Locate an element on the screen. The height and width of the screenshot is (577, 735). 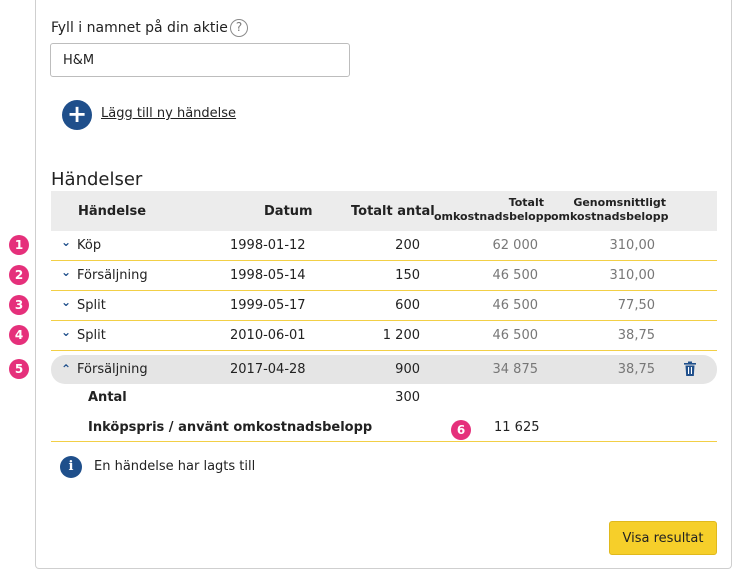
event-total-qty: 200 is located at coordinates (407, 245).